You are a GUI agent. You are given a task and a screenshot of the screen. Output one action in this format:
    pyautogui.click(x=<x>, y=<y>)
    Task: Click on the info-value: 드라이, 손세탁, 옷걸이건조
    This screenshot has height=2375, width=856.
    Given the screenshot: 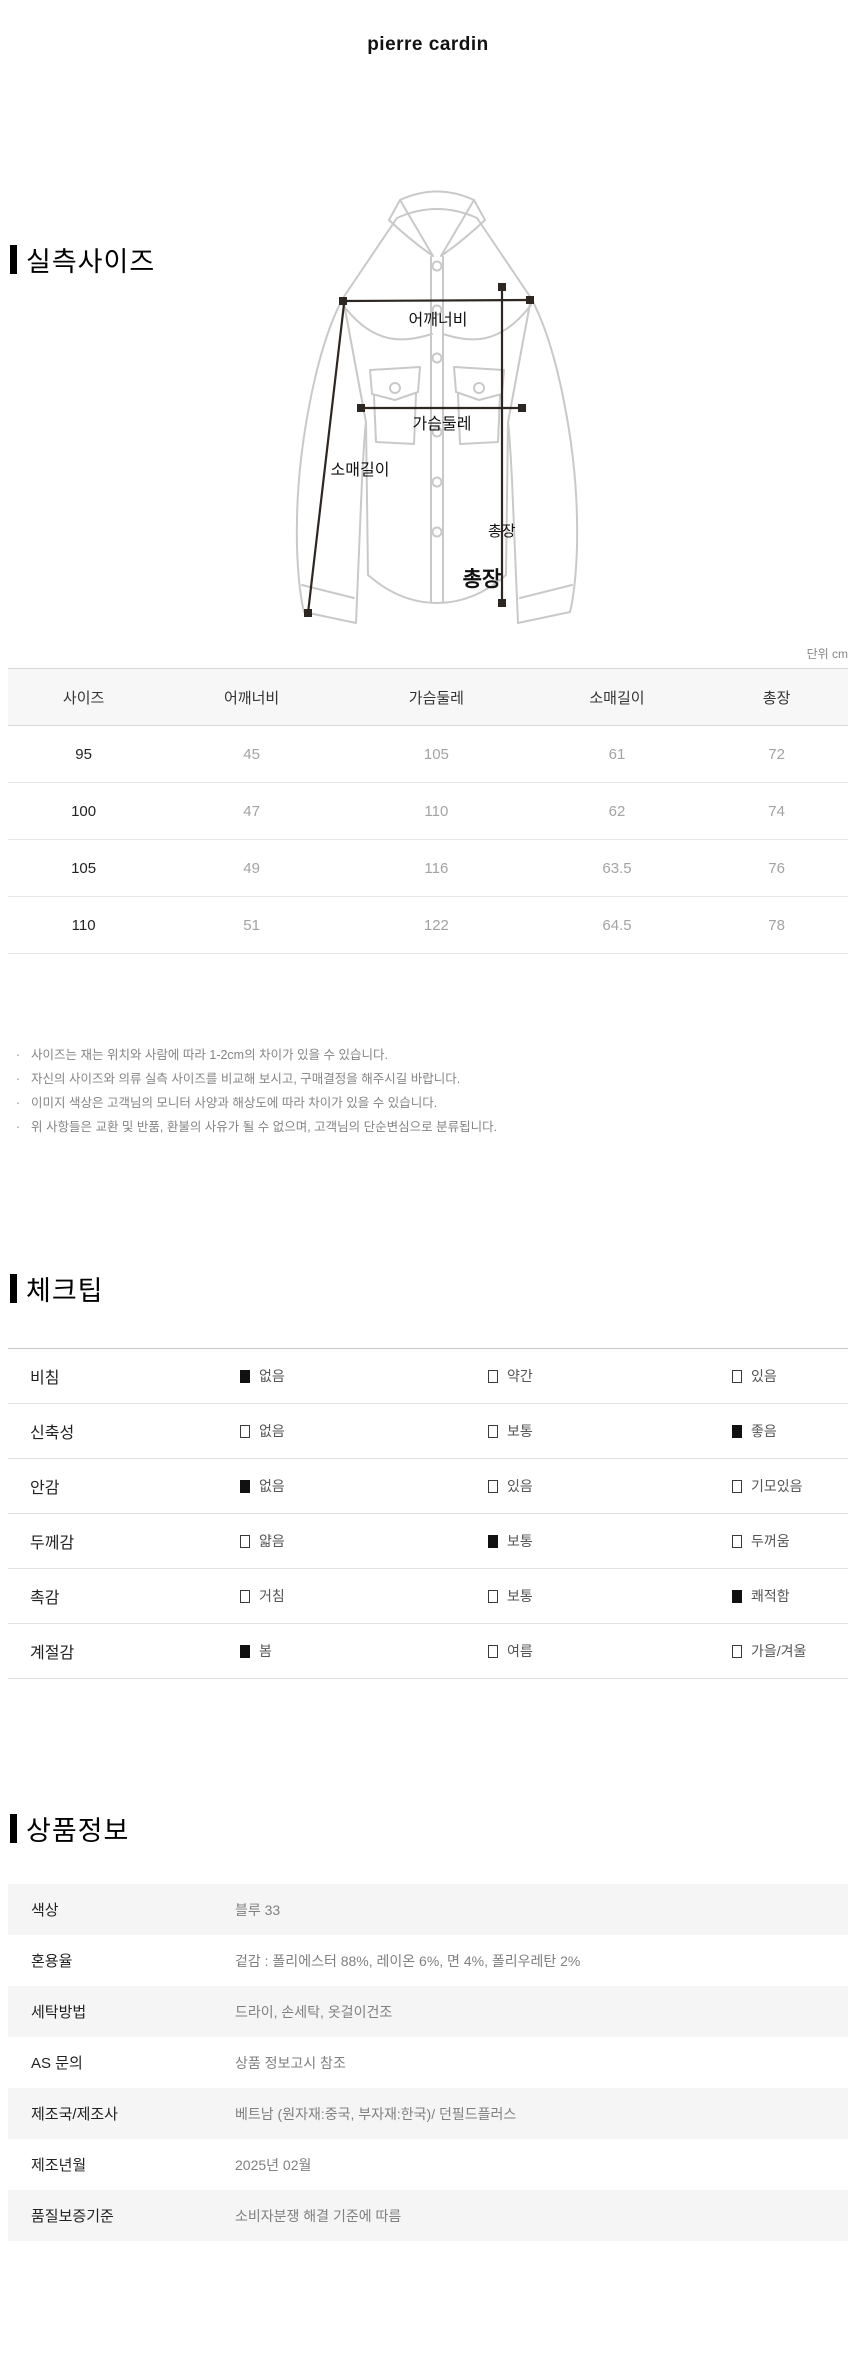 What is the action you would take?
    pyautogui.click(x=314, y=2011)
    